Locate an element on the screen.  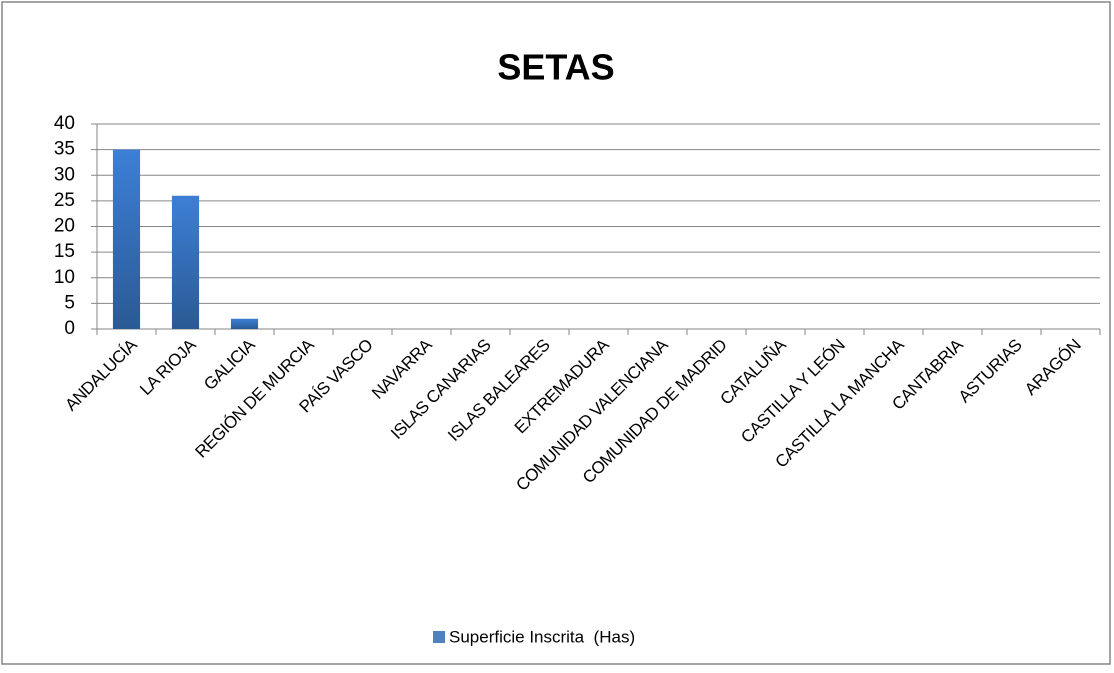
y-tick-label: 0 is located at coordinates (69, 328).